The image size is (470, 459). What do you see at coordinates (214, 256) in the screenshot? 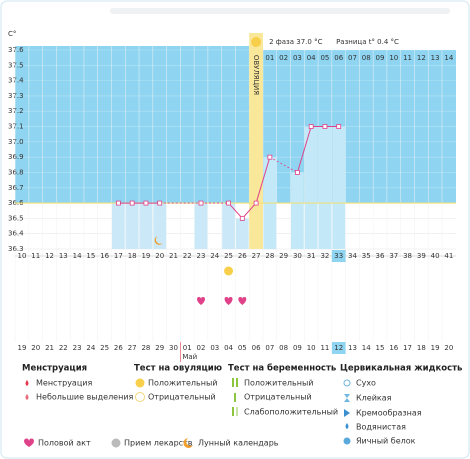
I see `day-label: 24` at bounding box center [214, 256].